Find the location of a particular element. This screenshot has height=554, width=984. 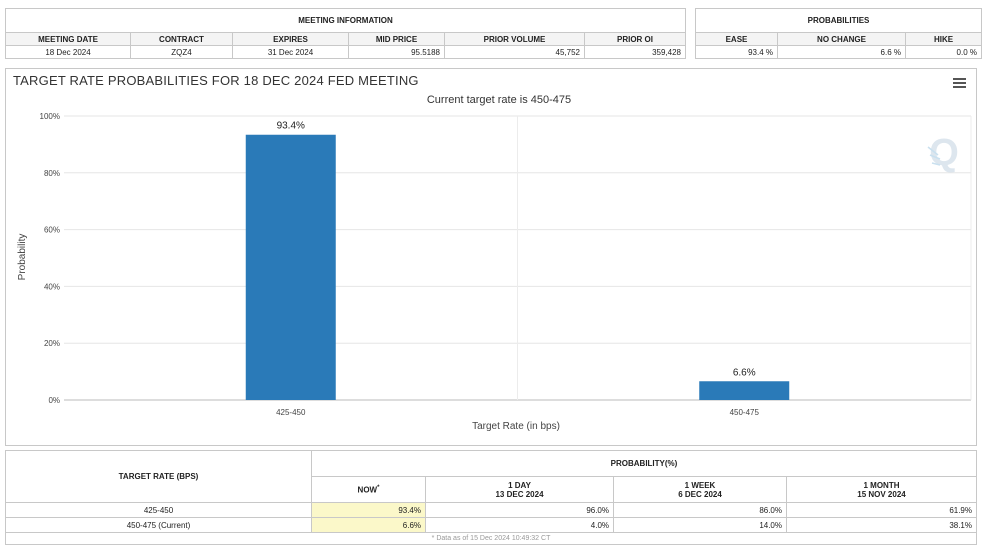

meeting-information-title: MEETING INFORMATION is located at coordinates (345, 20).